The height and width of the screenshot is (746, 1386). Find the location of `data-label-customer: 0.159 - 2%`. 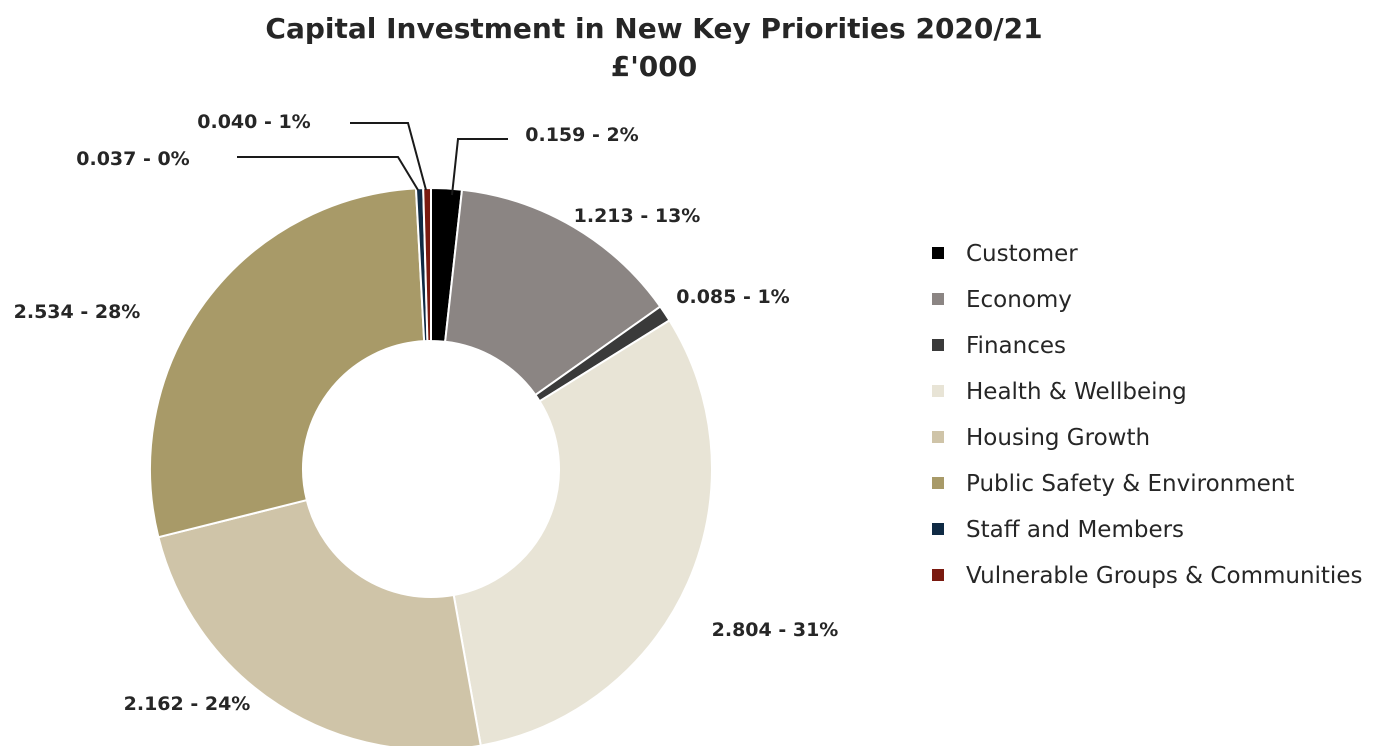

data-label-customer: 0.159 - 2% is located at coordinates (581, 135).